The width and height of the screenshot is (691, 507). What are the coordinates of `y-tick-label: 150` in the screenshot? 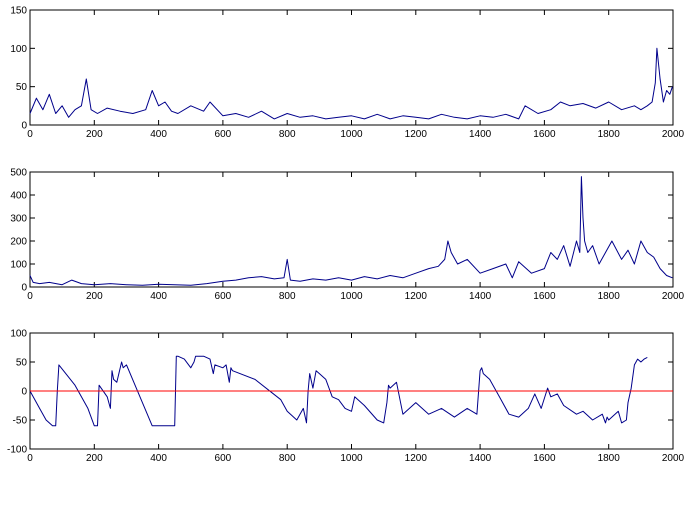 It's located at (18, 11).